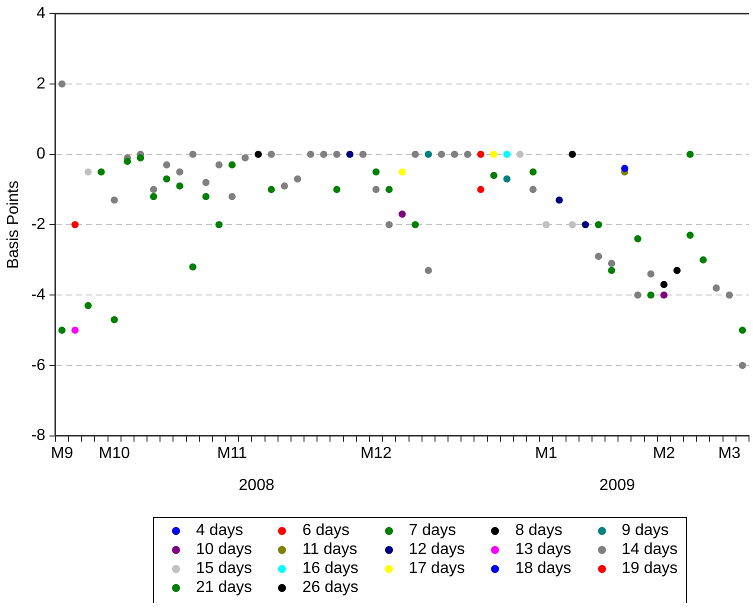 The image size is (753, 616). Describe the element at coordinates (436, 550) in the screenshot. I see `legend-label: 12 days` at that location.